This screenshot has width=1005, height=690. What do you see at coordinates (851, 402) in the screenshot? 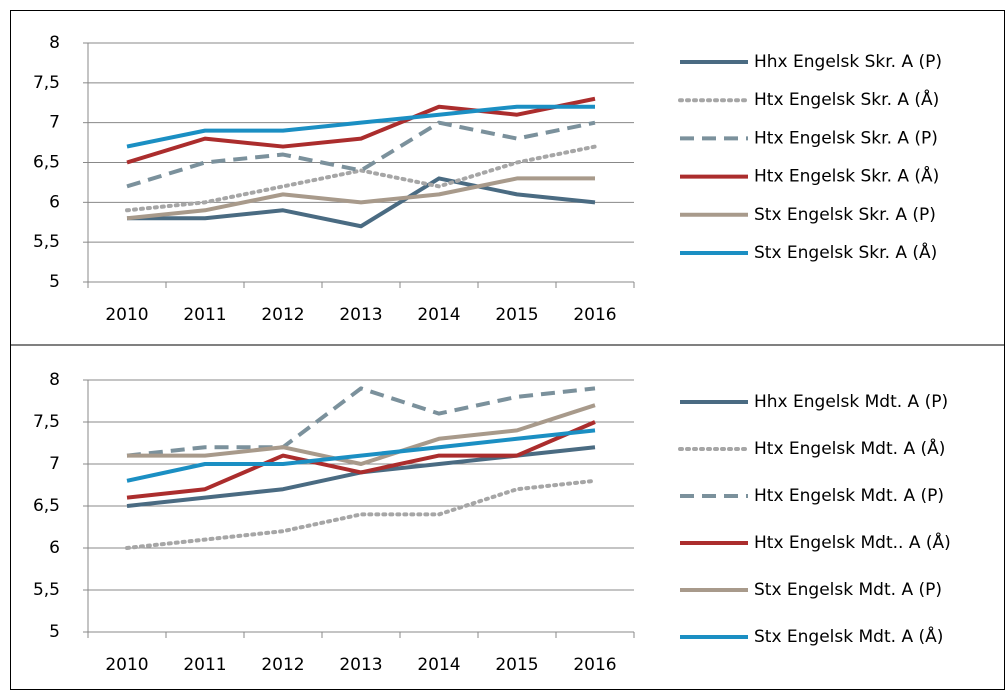
I see `legend-label: Hhx Engelsk Mdt. A (P)` at bounding box center [851, 402].